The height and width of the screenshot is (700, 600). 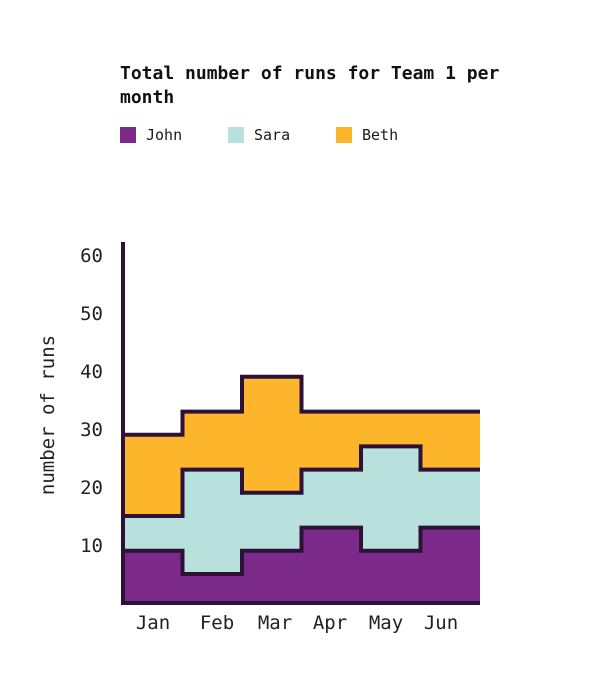 I want to click on step-line-sara, so click(x=301, y=481).